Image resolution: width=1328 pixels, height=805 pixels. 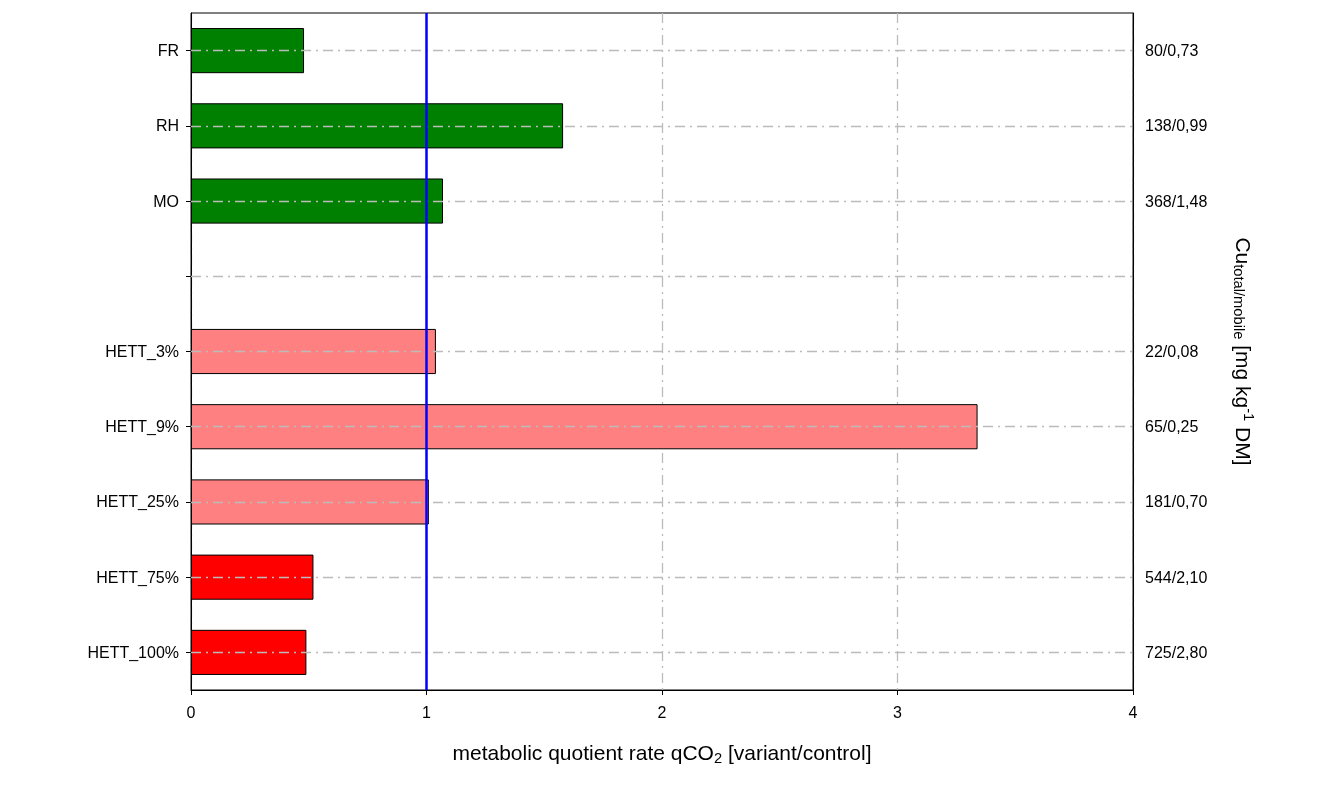 What do you see at coordinates (166, 201) in the screenshot?
I see `y-tick-label: MO` at bounding box center [166, 201].